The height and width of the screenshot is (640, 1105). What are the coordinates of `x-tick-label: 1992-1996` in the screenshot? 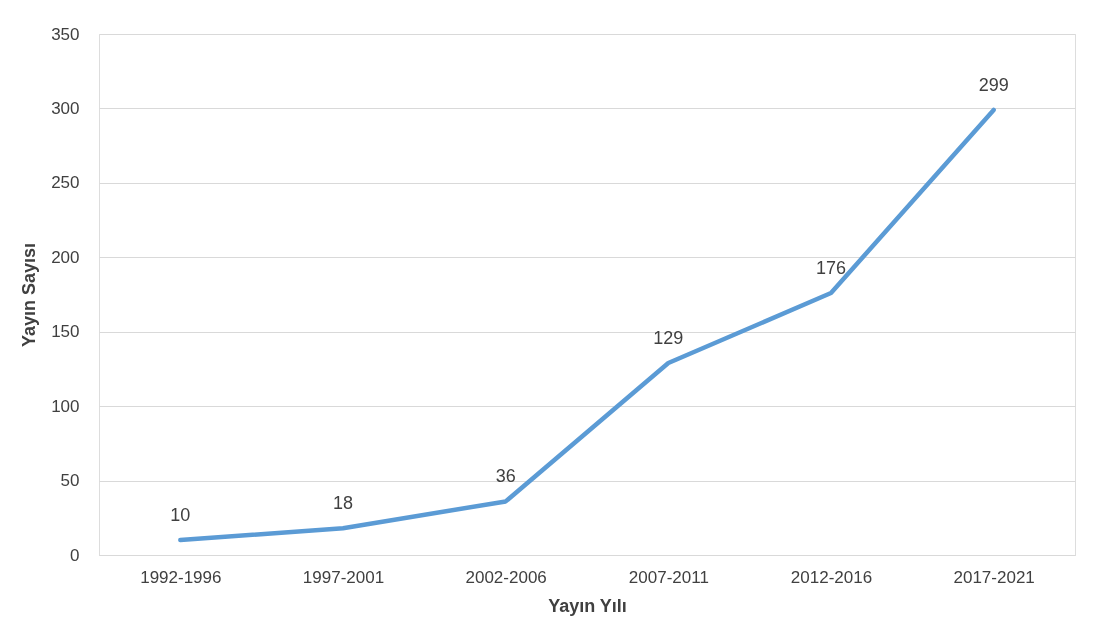 It's located at (181, 577).